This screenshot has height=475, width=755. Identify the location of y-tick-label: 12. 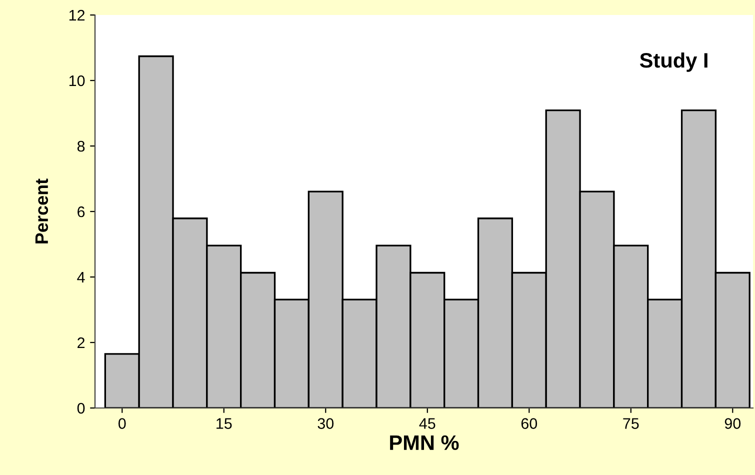
(77, 15).